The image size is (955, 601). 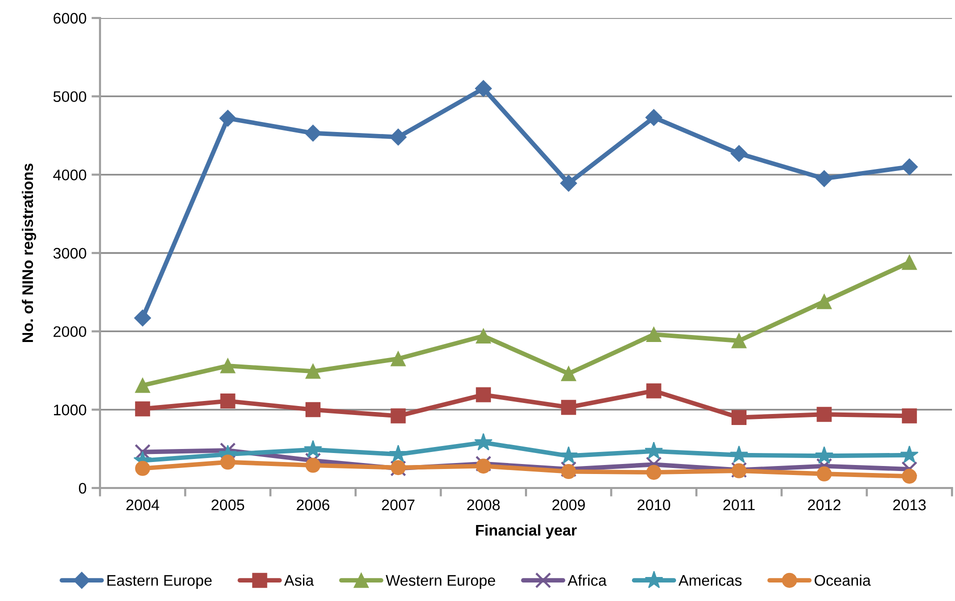 I want to click on y-tick-label: 2000, so click(x=70, y=332).